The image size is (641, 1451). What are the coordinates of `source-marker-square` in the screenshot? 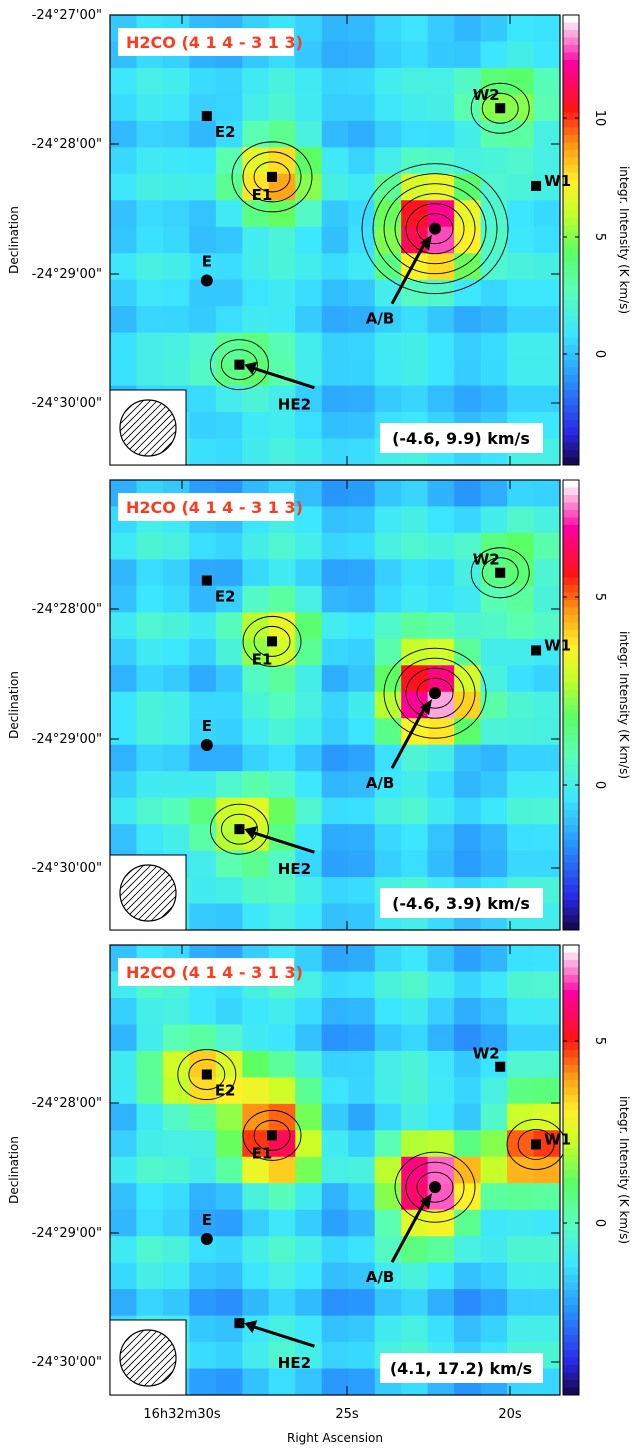 It's located at (239, 364).